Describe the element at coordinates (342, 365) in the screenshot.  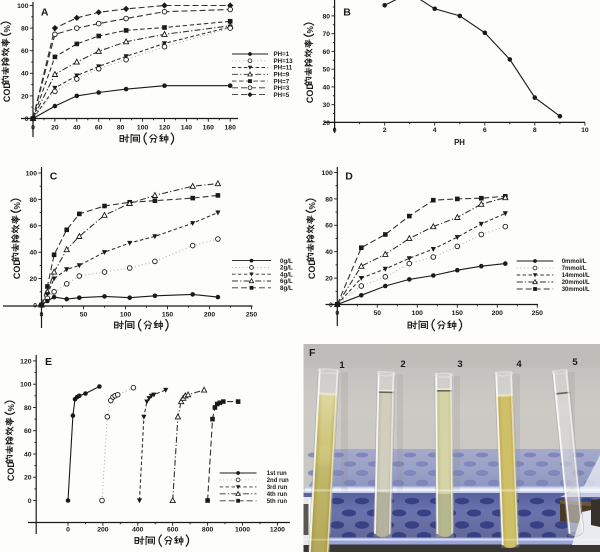
I see `svg-text: 1` at that location.